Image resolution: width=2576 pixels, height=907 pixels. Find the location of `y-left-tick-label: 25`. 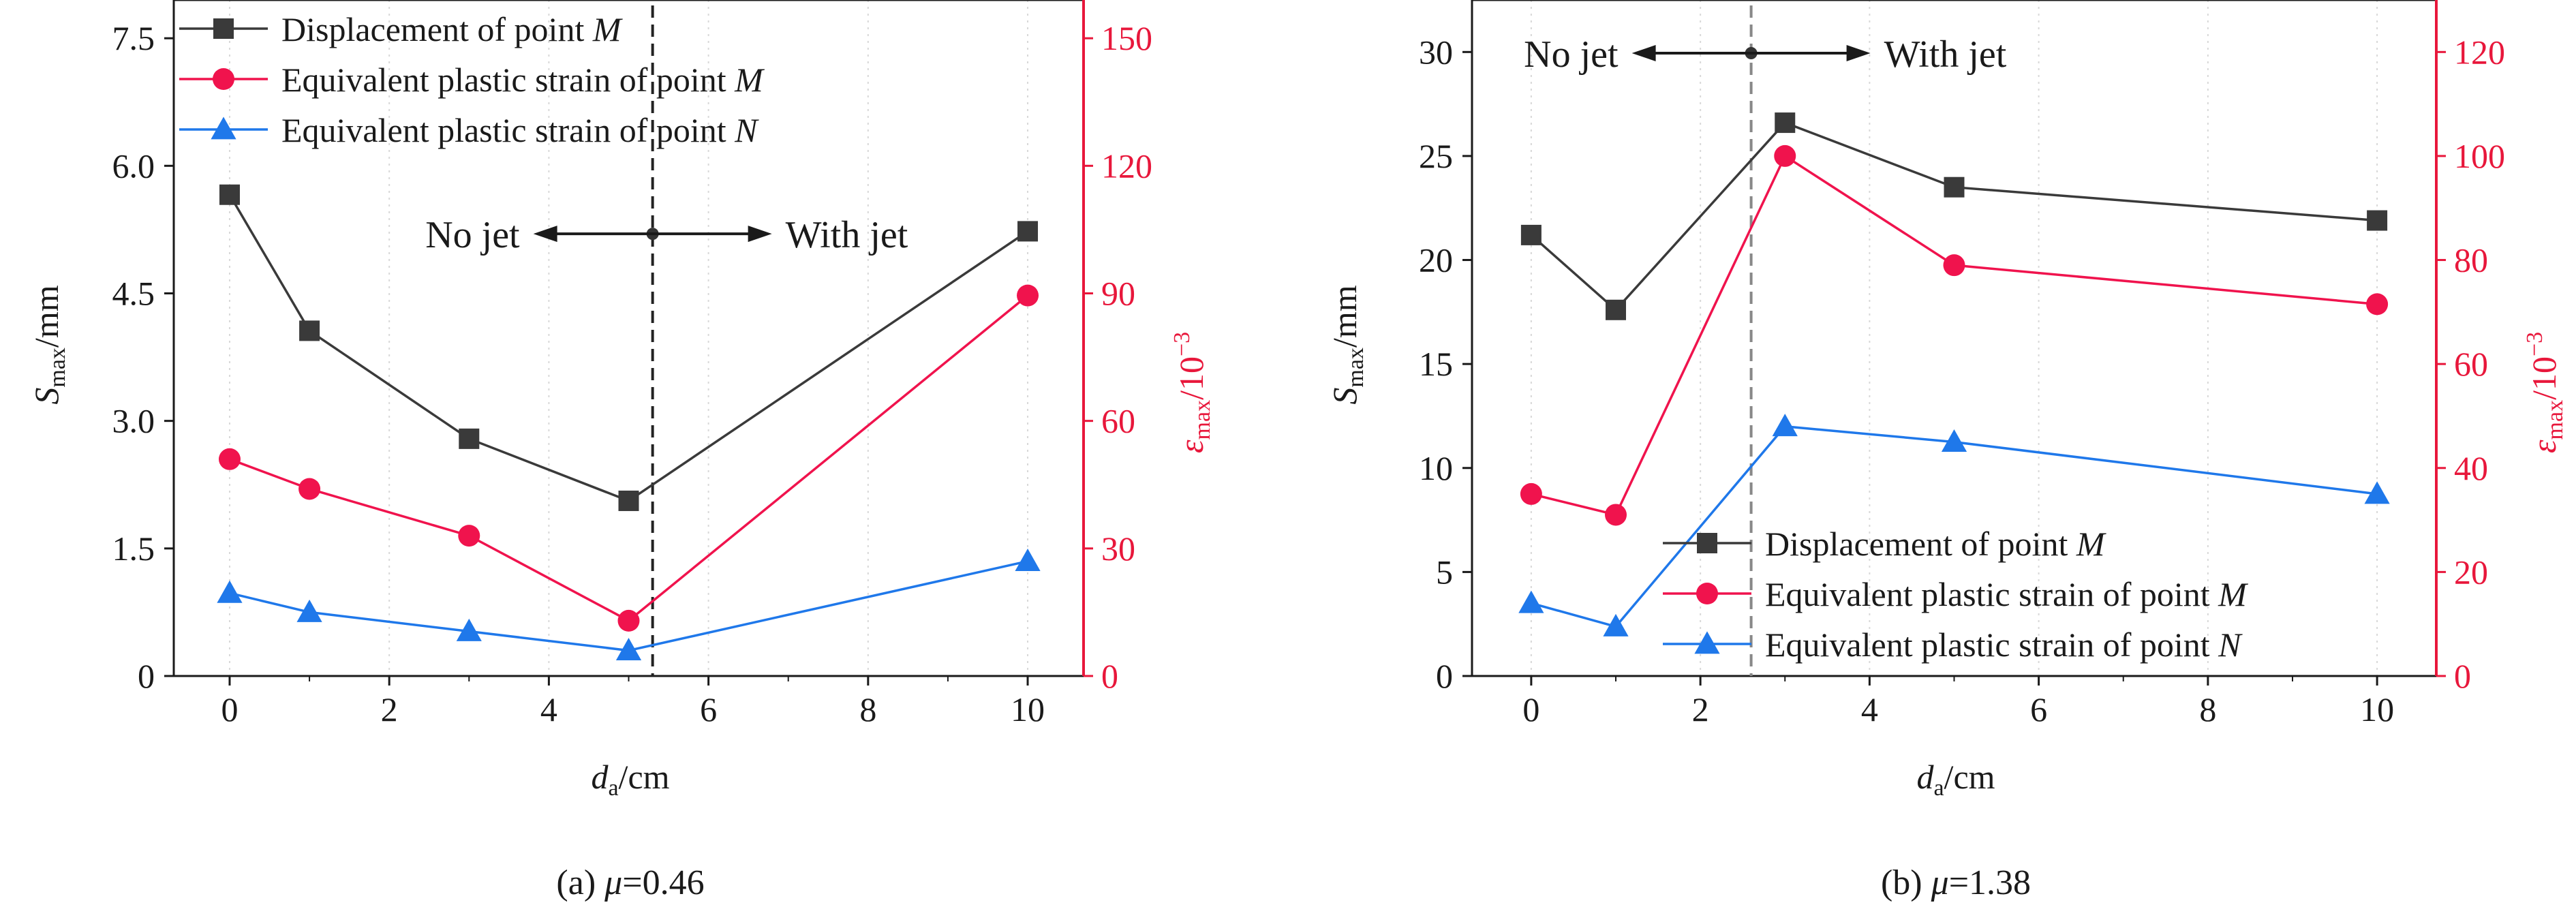

y-left-tick-label: 25 is located at coordinates (1436, 156).